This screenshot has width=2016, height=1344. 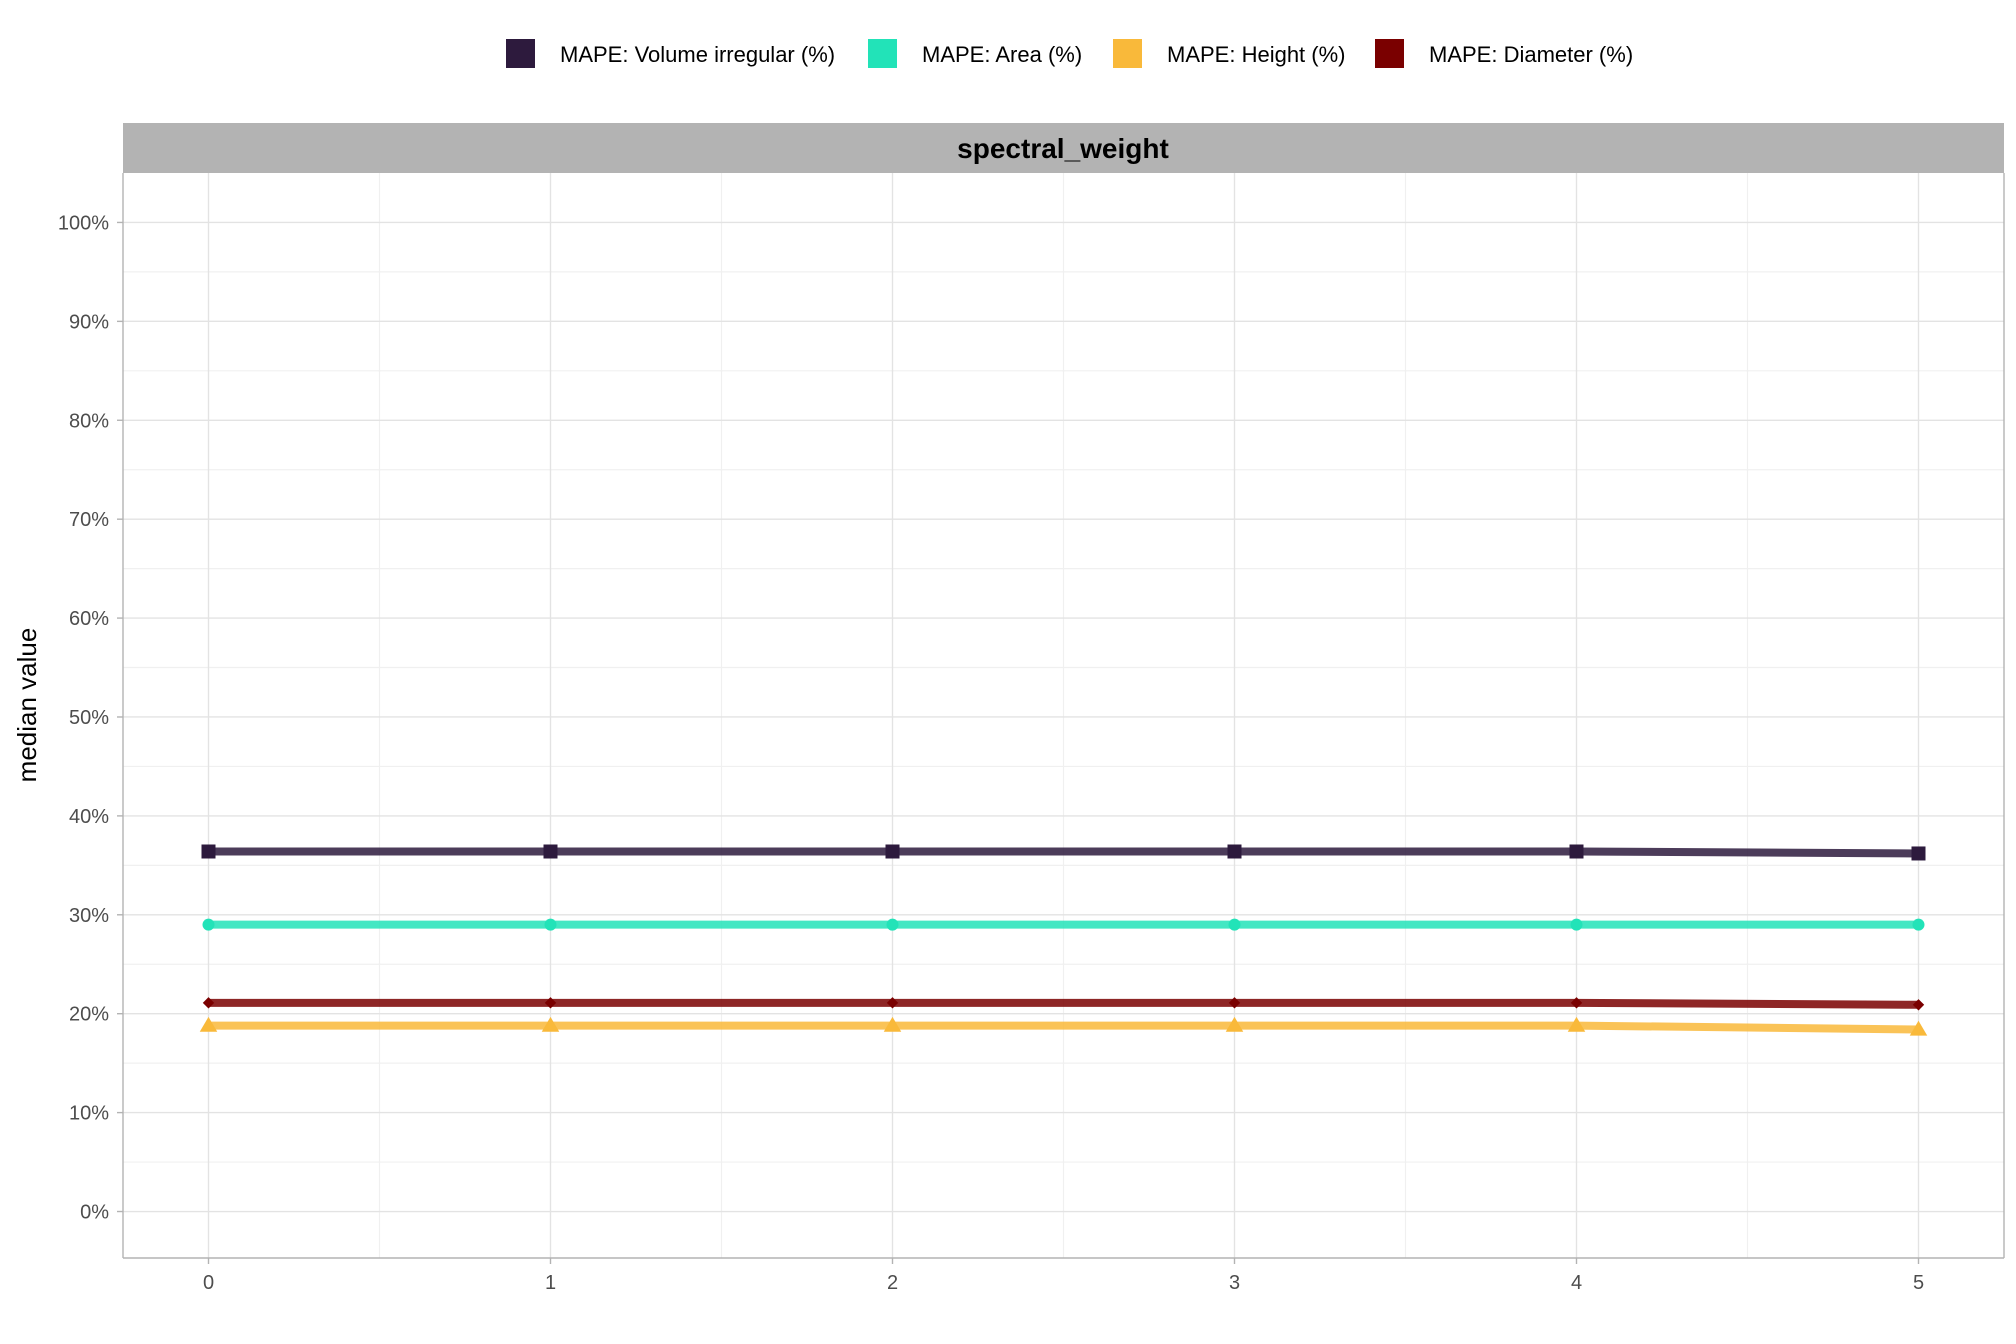 What do you see at coordinates (89, 322) in the screenshot?
I see `y-tick-label: 90%` at bounding box center [89, 322].